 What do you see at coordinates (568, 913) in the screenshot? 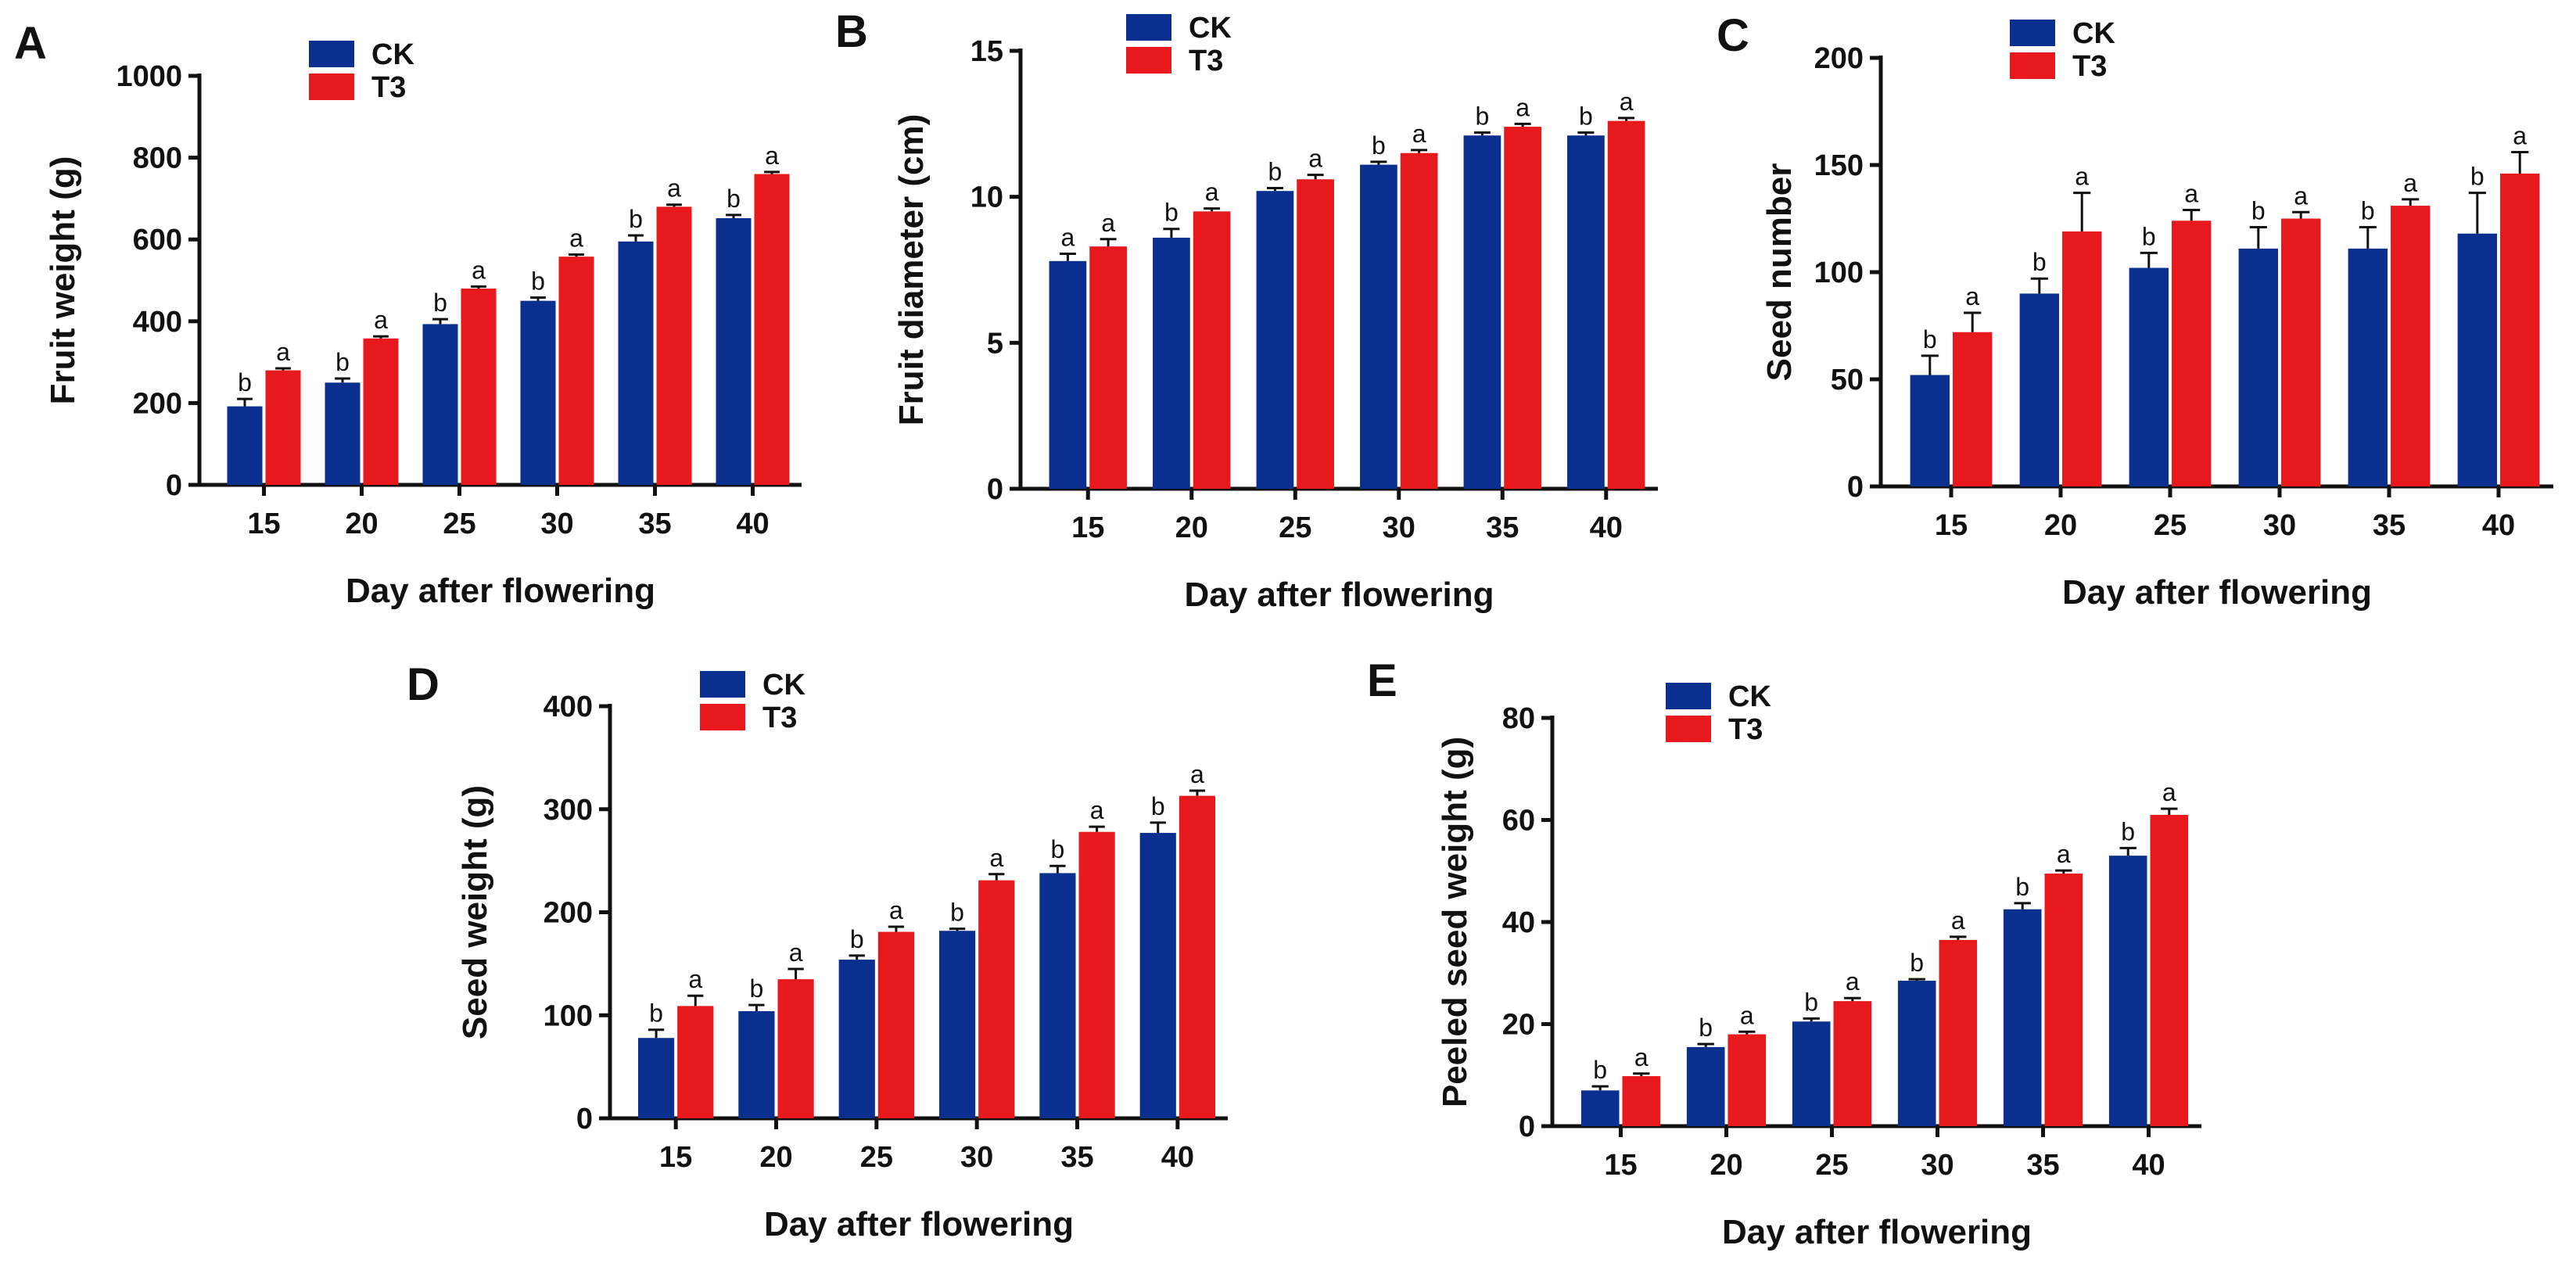
I see `y-tick-label: 200` at bounding box center [568, 913].